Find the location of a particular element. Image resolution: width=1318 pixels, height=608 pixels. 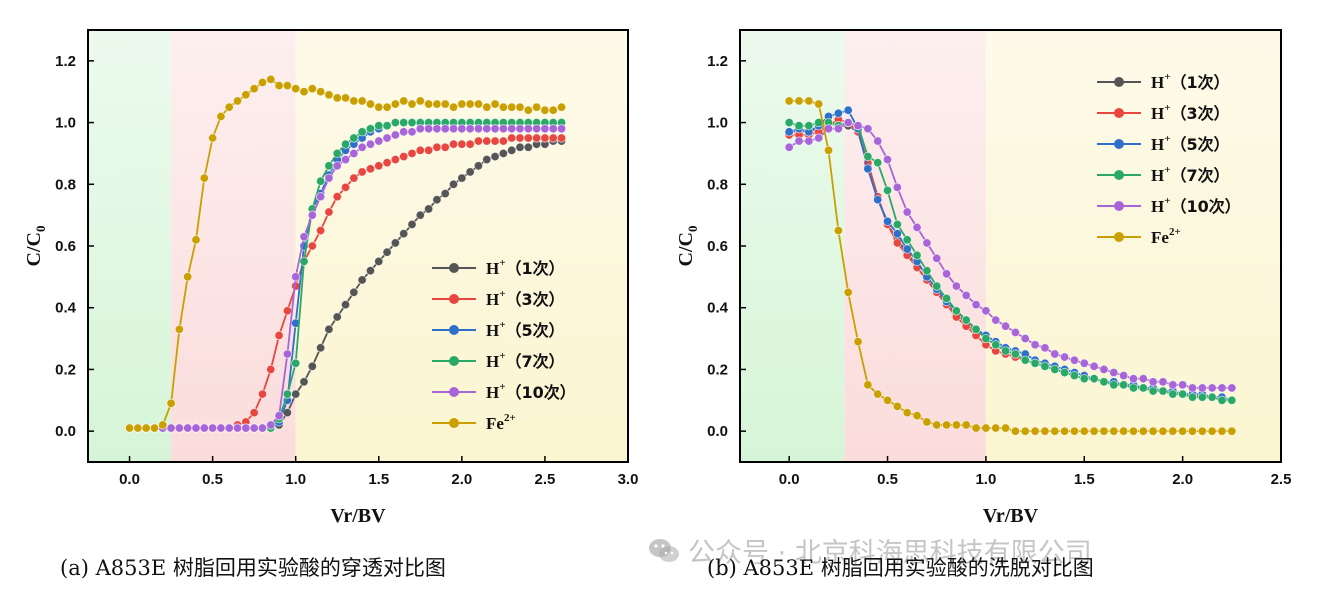

x-tick-label: 3.0 is located at coordinates (628, 479).